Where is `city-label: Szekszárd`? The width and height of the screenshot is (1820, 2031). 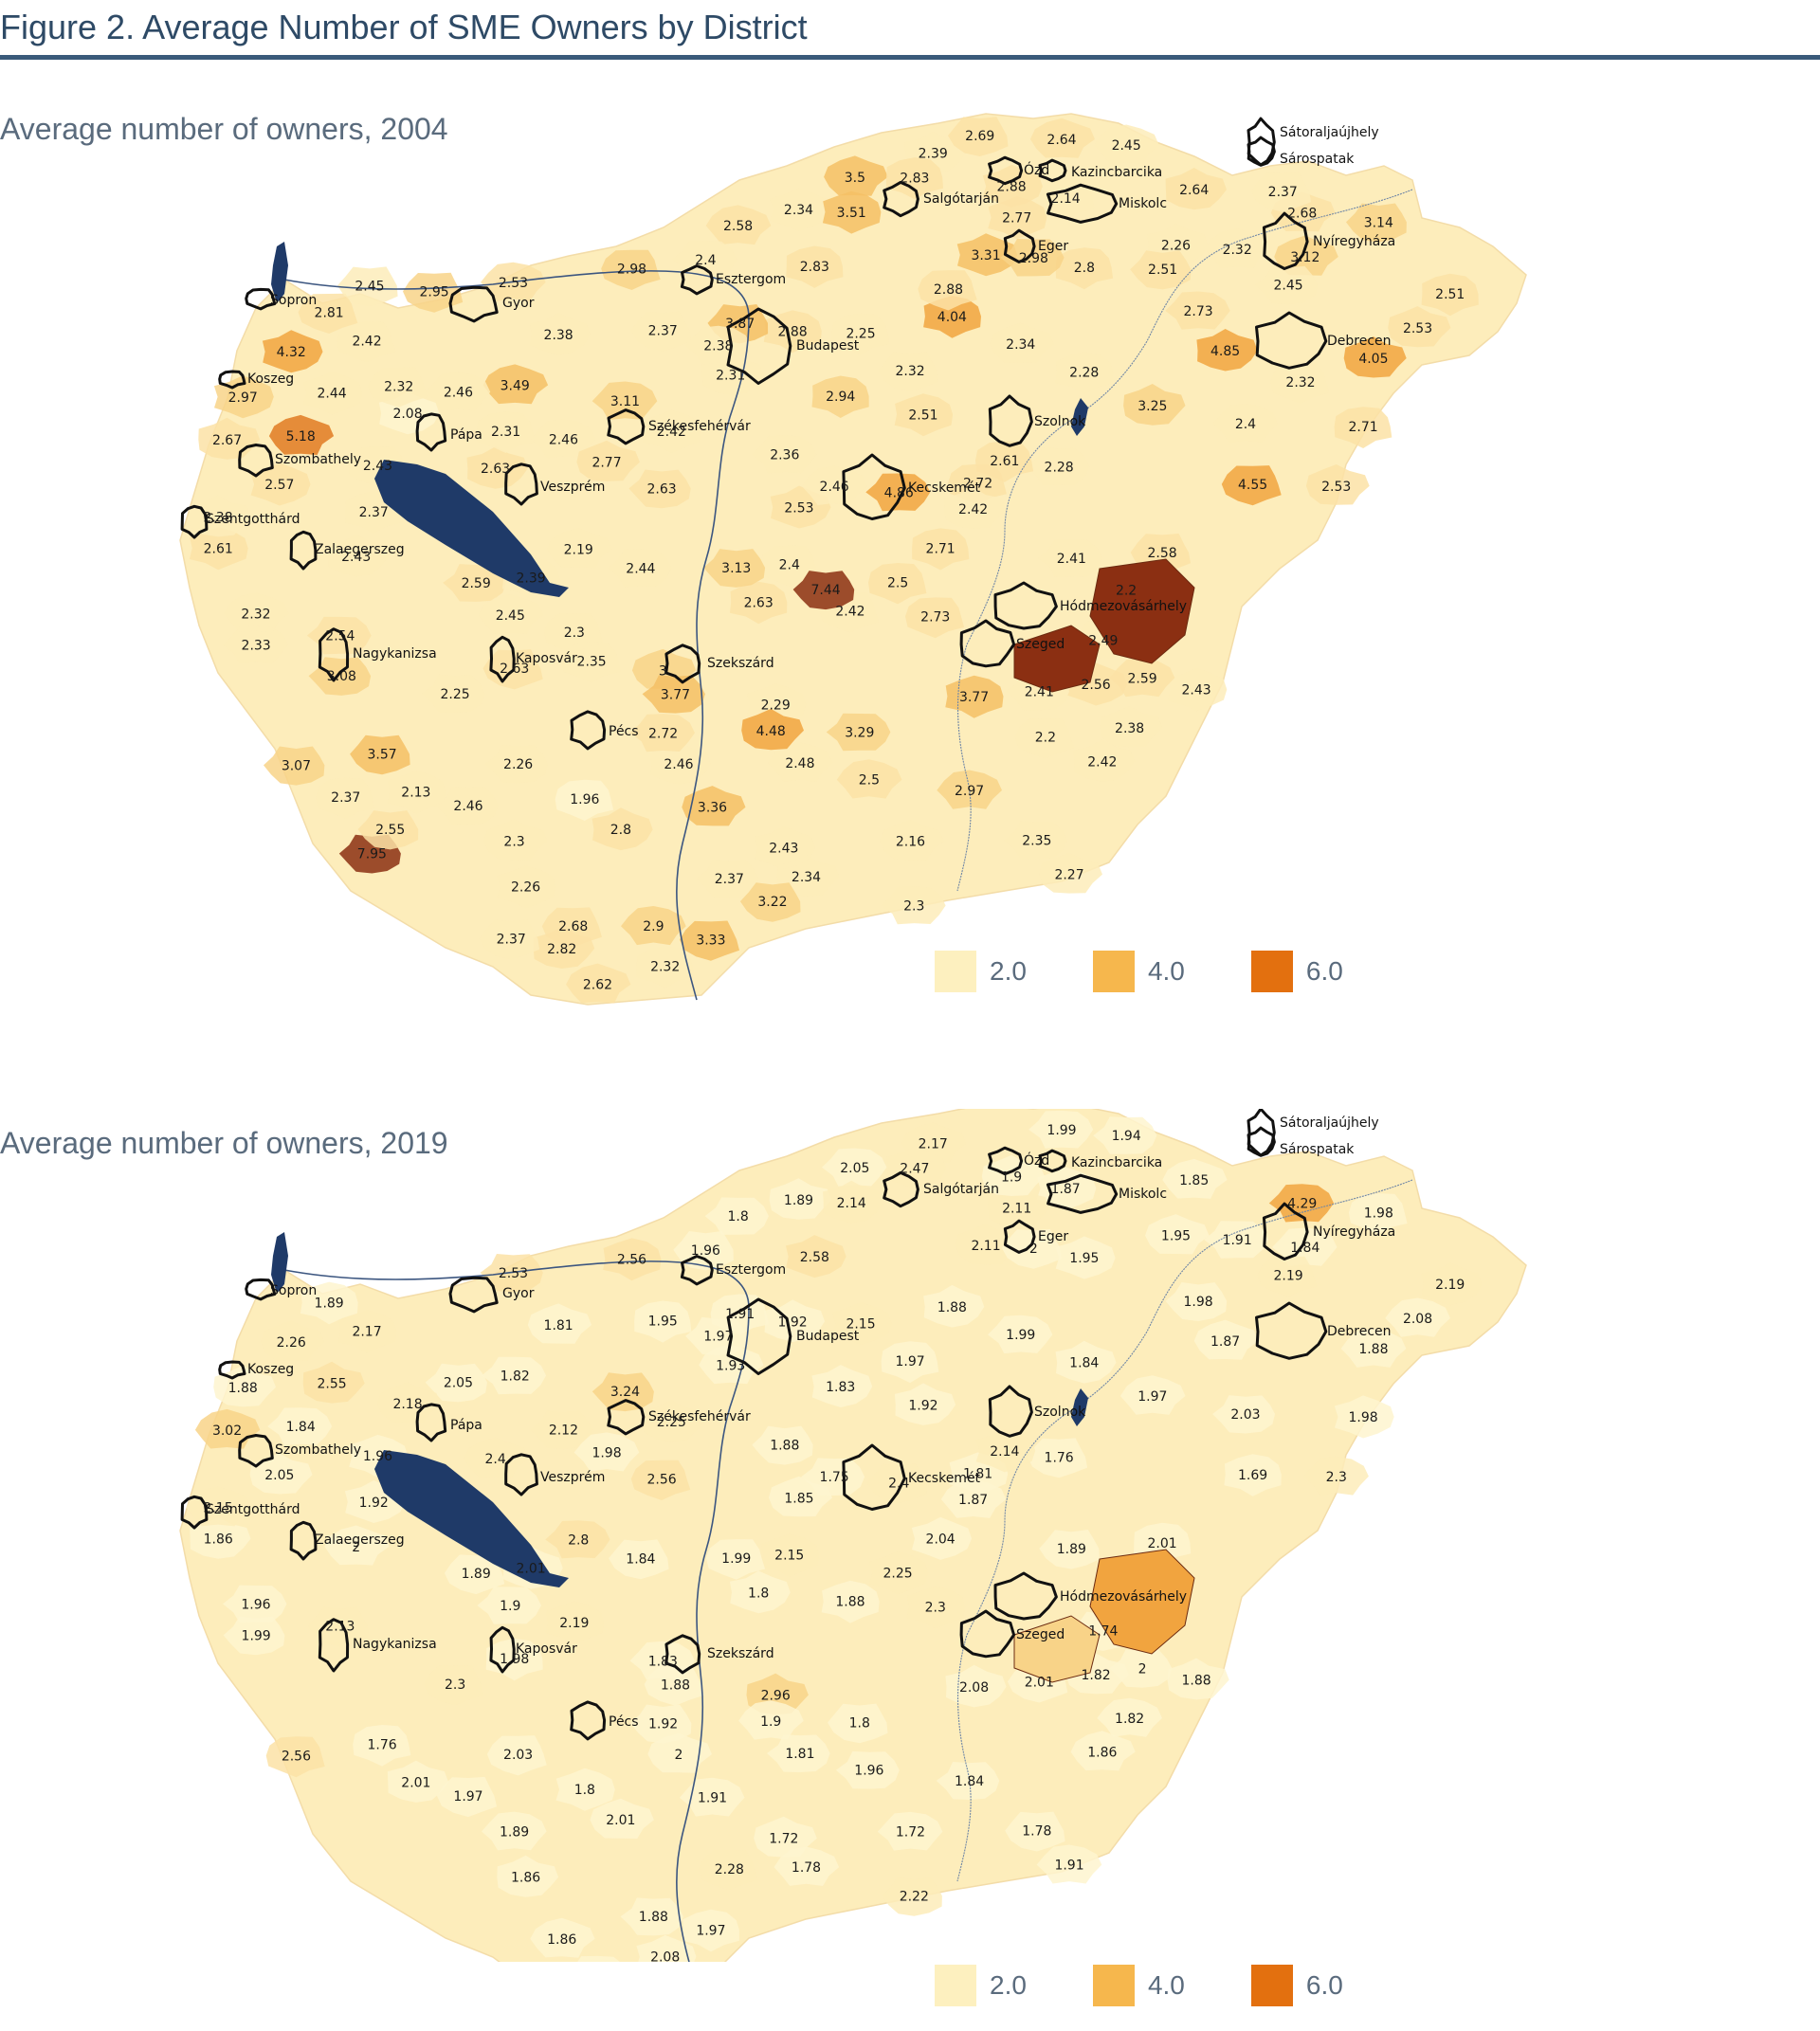
city-label: Szekszárd is located at coordinates (740, 1653).